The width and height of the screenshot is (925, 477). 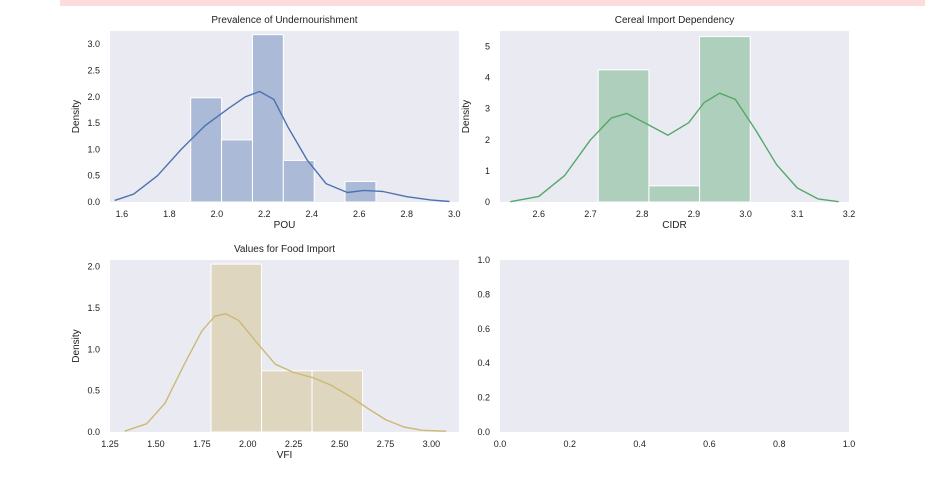 What do you see at coordinates (694, 214) in the screenshot?
I see `x-tick-label: 2.9` at bounding box center [694, 214].